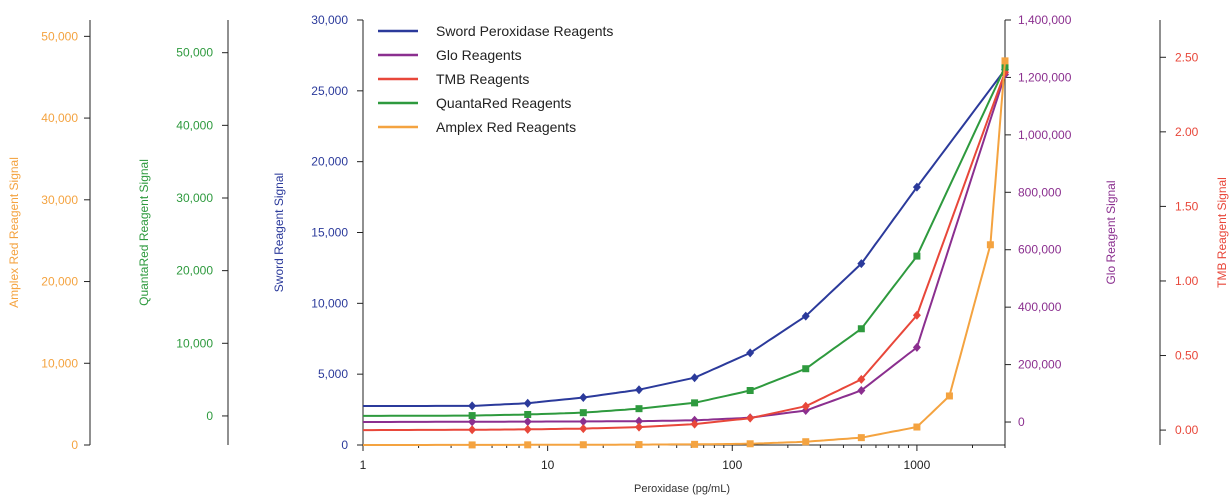 The height and width of the screenshot is (495, 1230). Describe the element at coordinates (59, 282) in the screenshot. I see `amplex-tick-label: 20,000` at that location.